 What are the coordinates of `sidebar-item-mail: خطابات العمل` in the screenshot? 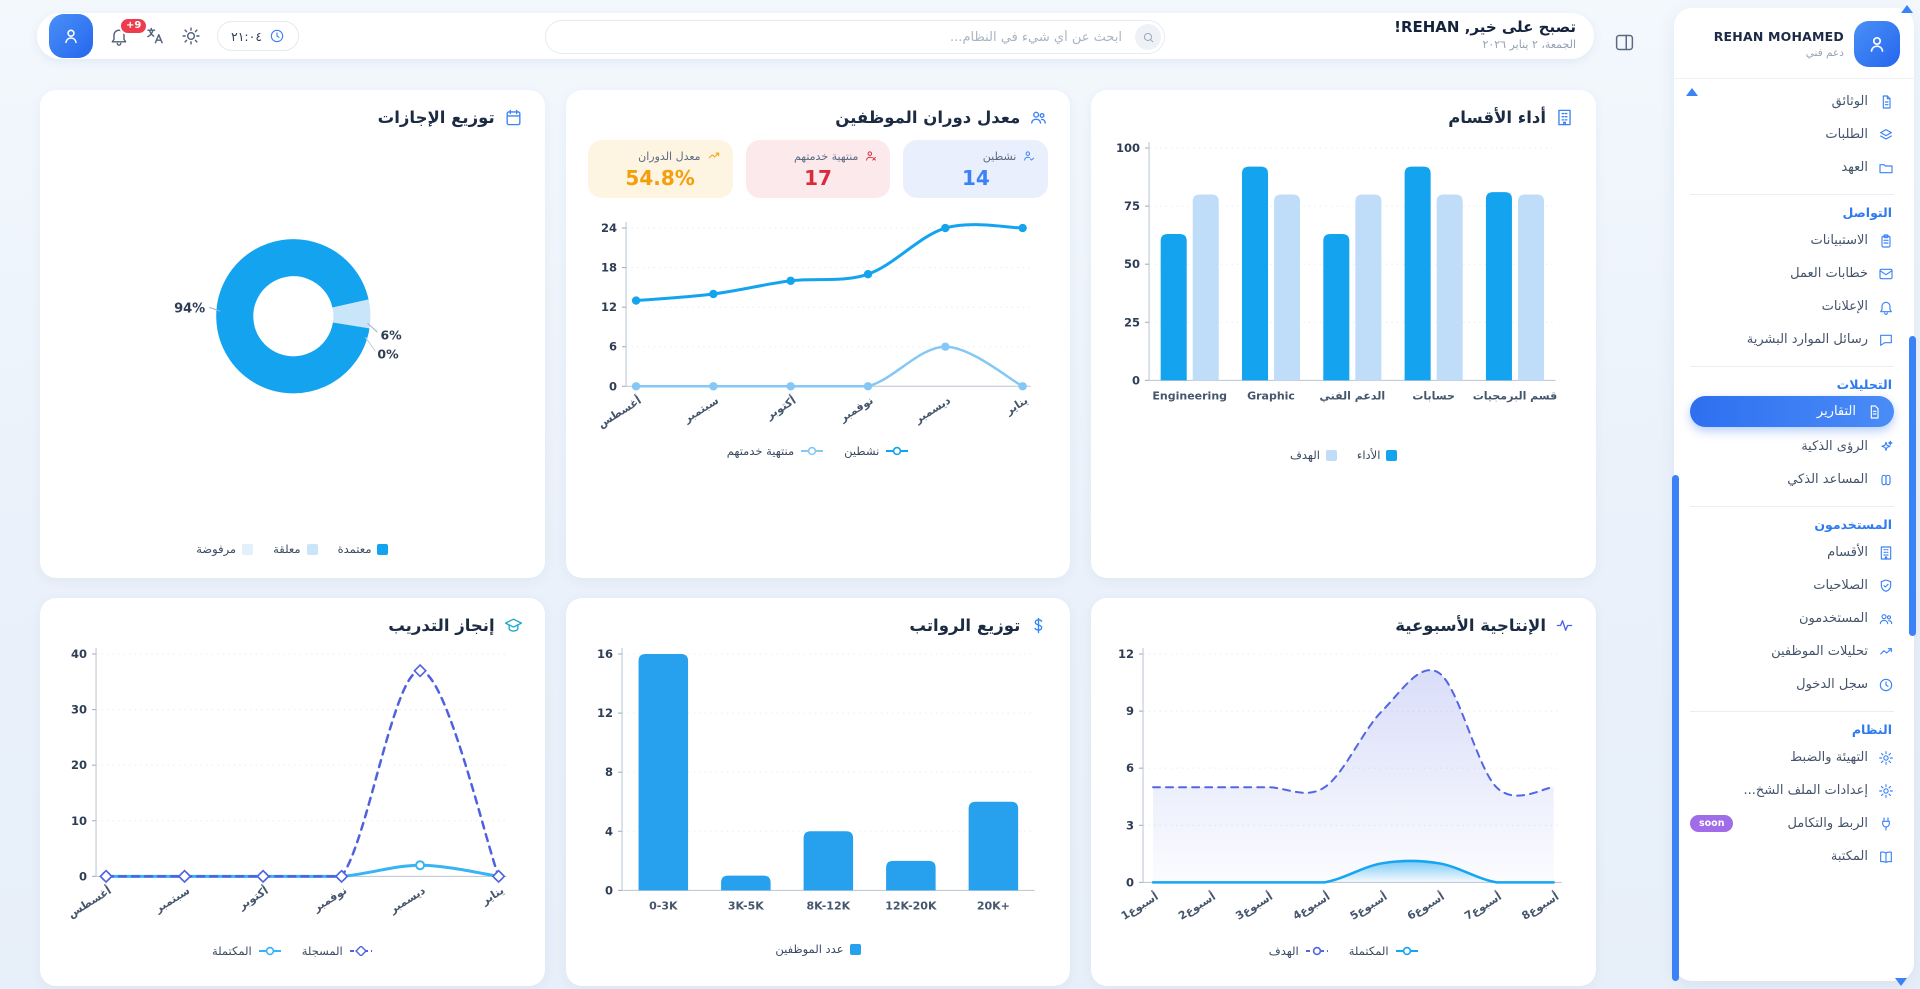 It's located at (1792, 273).